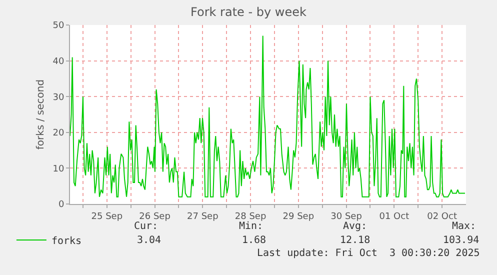 The width and height of the screenshot is (497, 275). What do you see at coordinates (346, 217) in the screenshot?
I see `x-tick-label: 30 Sep` at bounding box center [346, 217].